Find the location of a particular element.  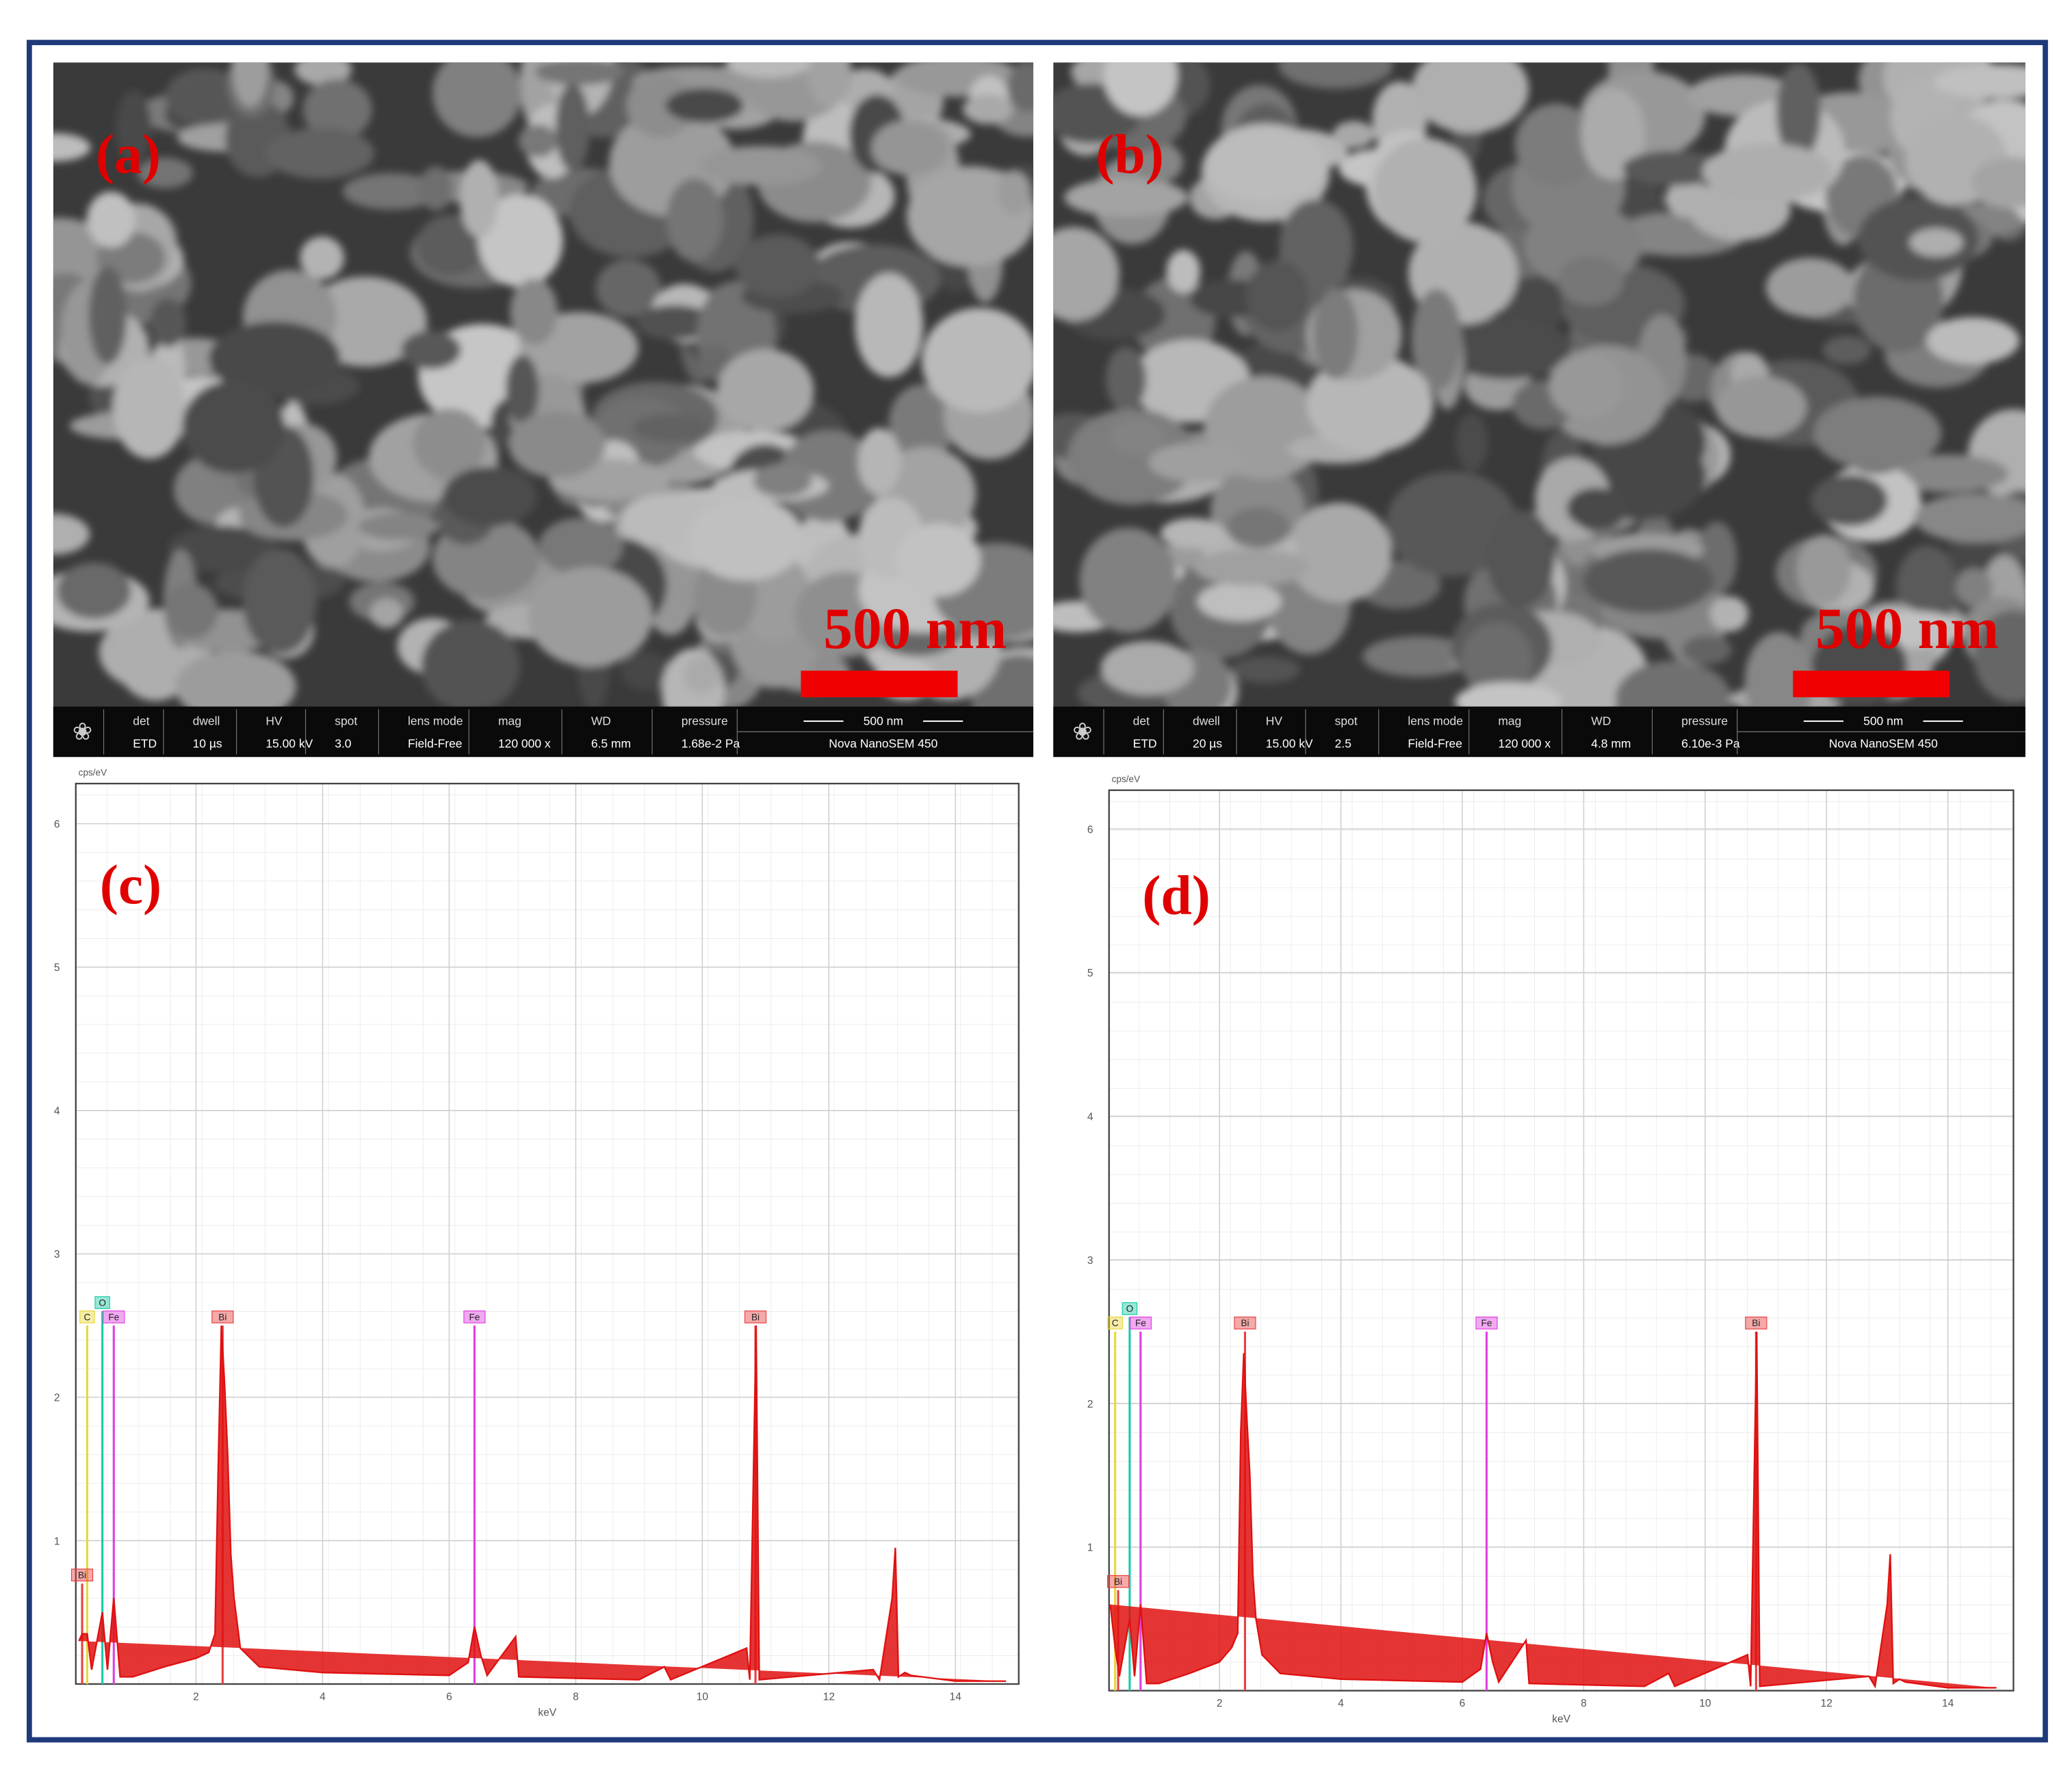

y-axis-label: cps/eV is located at coordinates (93, 772).